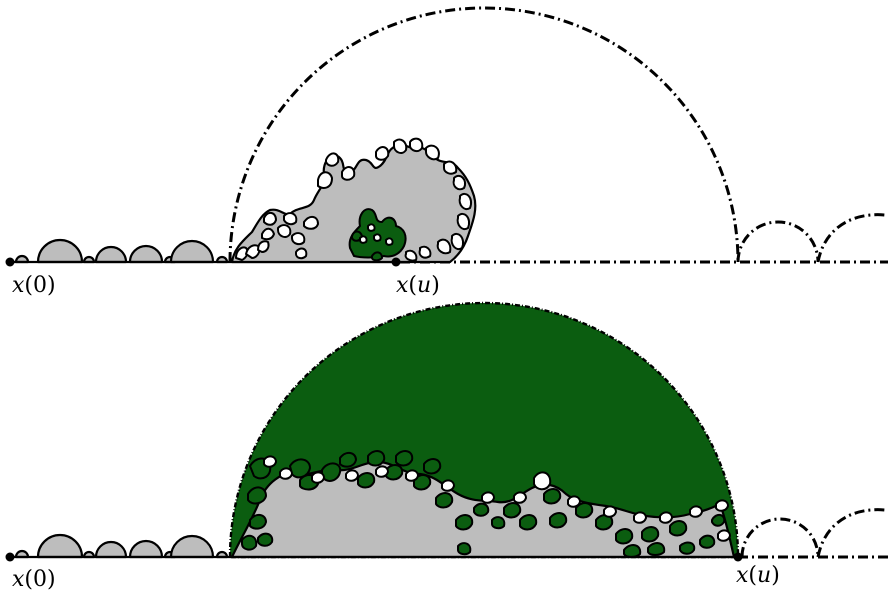 This screenshot has height=593, width=890. I want to click on top-end-label: x(u), so click(418, 285).